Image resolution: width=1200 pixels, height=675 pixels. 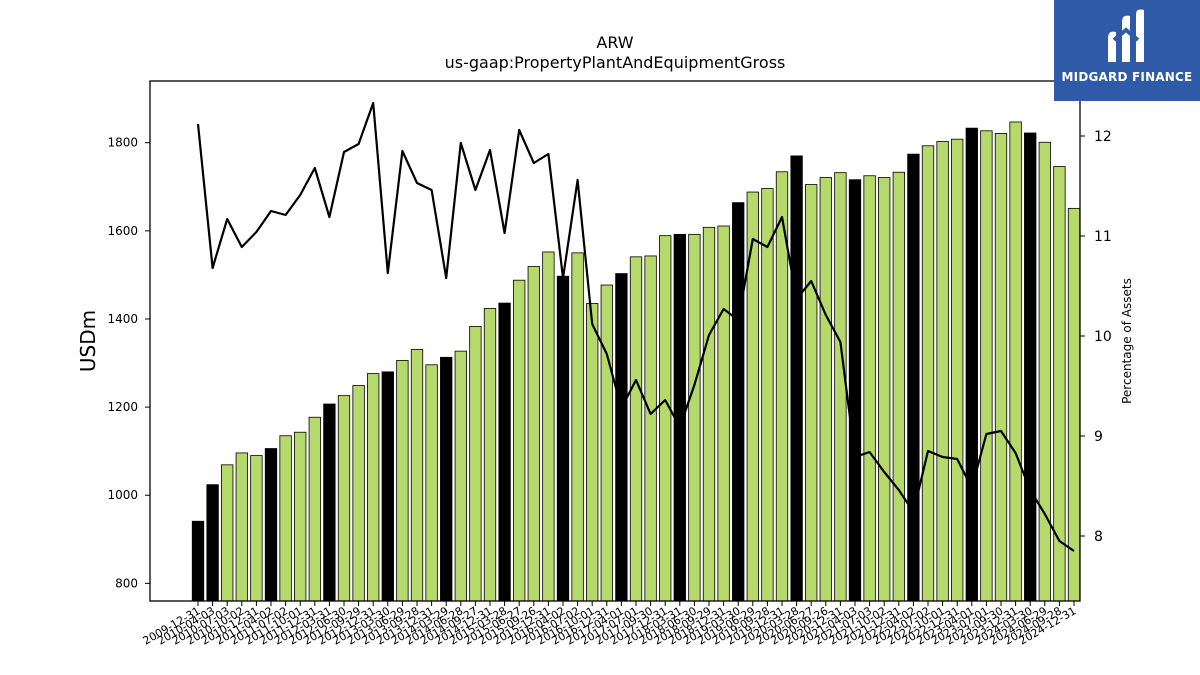 I want to click on midgard-finance-logo: MIDGARD FINANCE, so click(x=1127, y=50).